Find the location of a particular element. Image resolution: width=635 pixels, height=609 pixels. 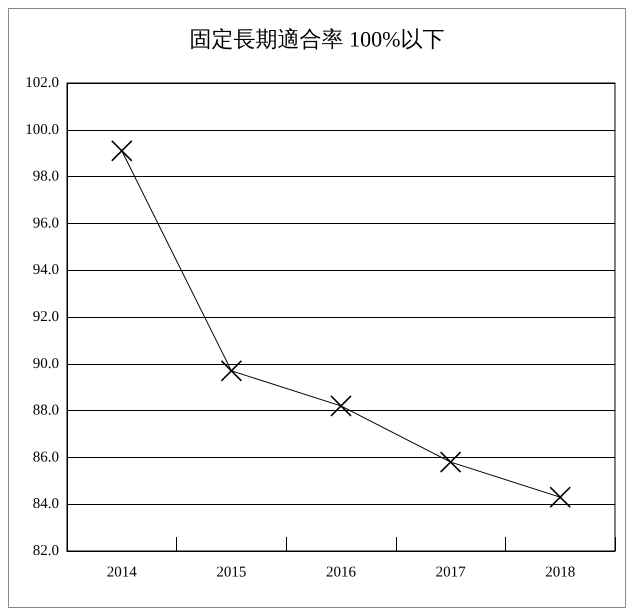

y-tick-label: 96.0 is located at coordinates (45, 223).